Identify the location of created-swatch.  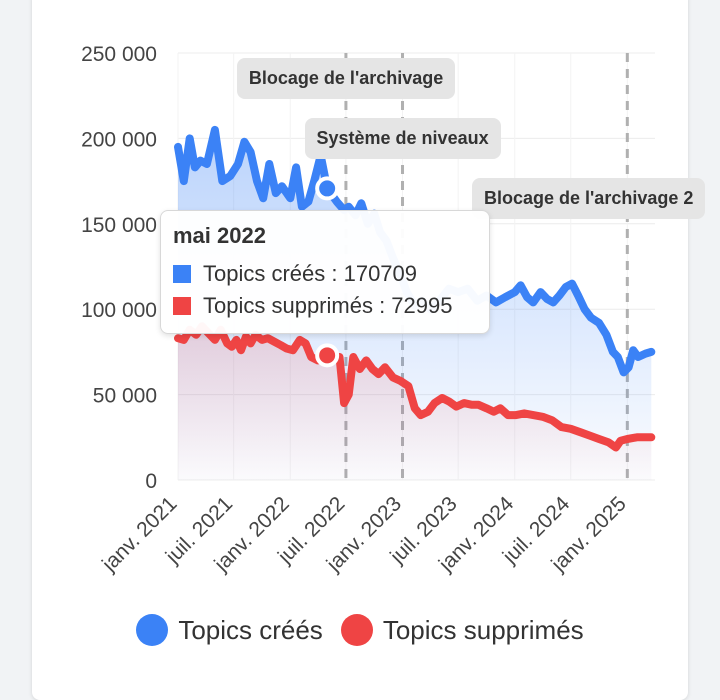
(182, 274).